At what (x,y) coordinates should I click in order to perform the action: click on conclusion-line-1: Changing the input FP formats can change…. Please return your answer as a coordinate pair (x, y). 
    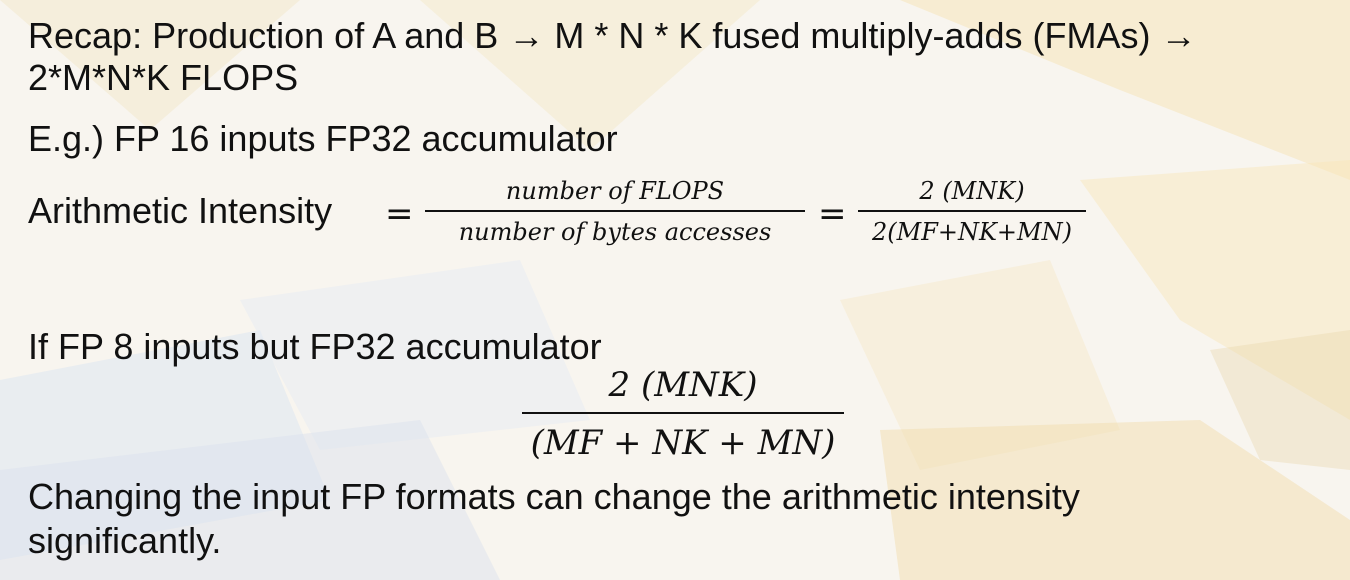
    Looking at the image, I should click on (554, 496).